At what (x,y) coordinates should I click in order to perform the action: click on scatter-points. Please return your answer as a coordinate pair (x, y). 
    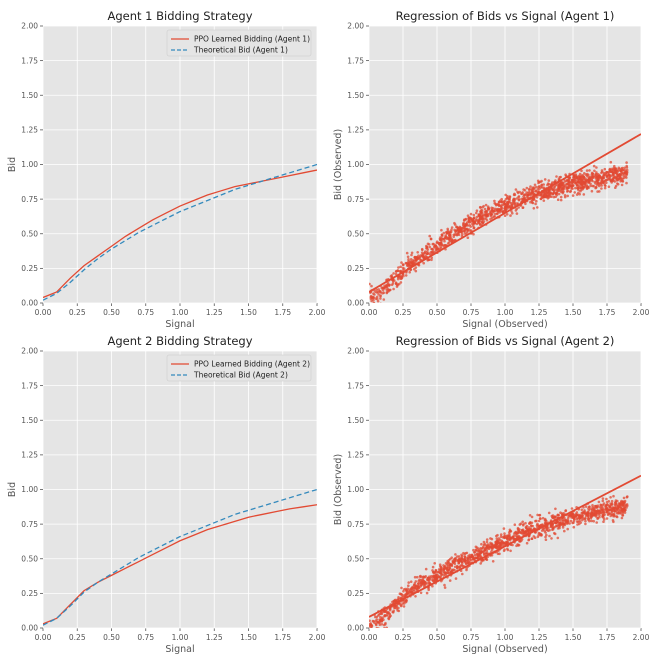
    Looking at the image, I should click on (499, 231).